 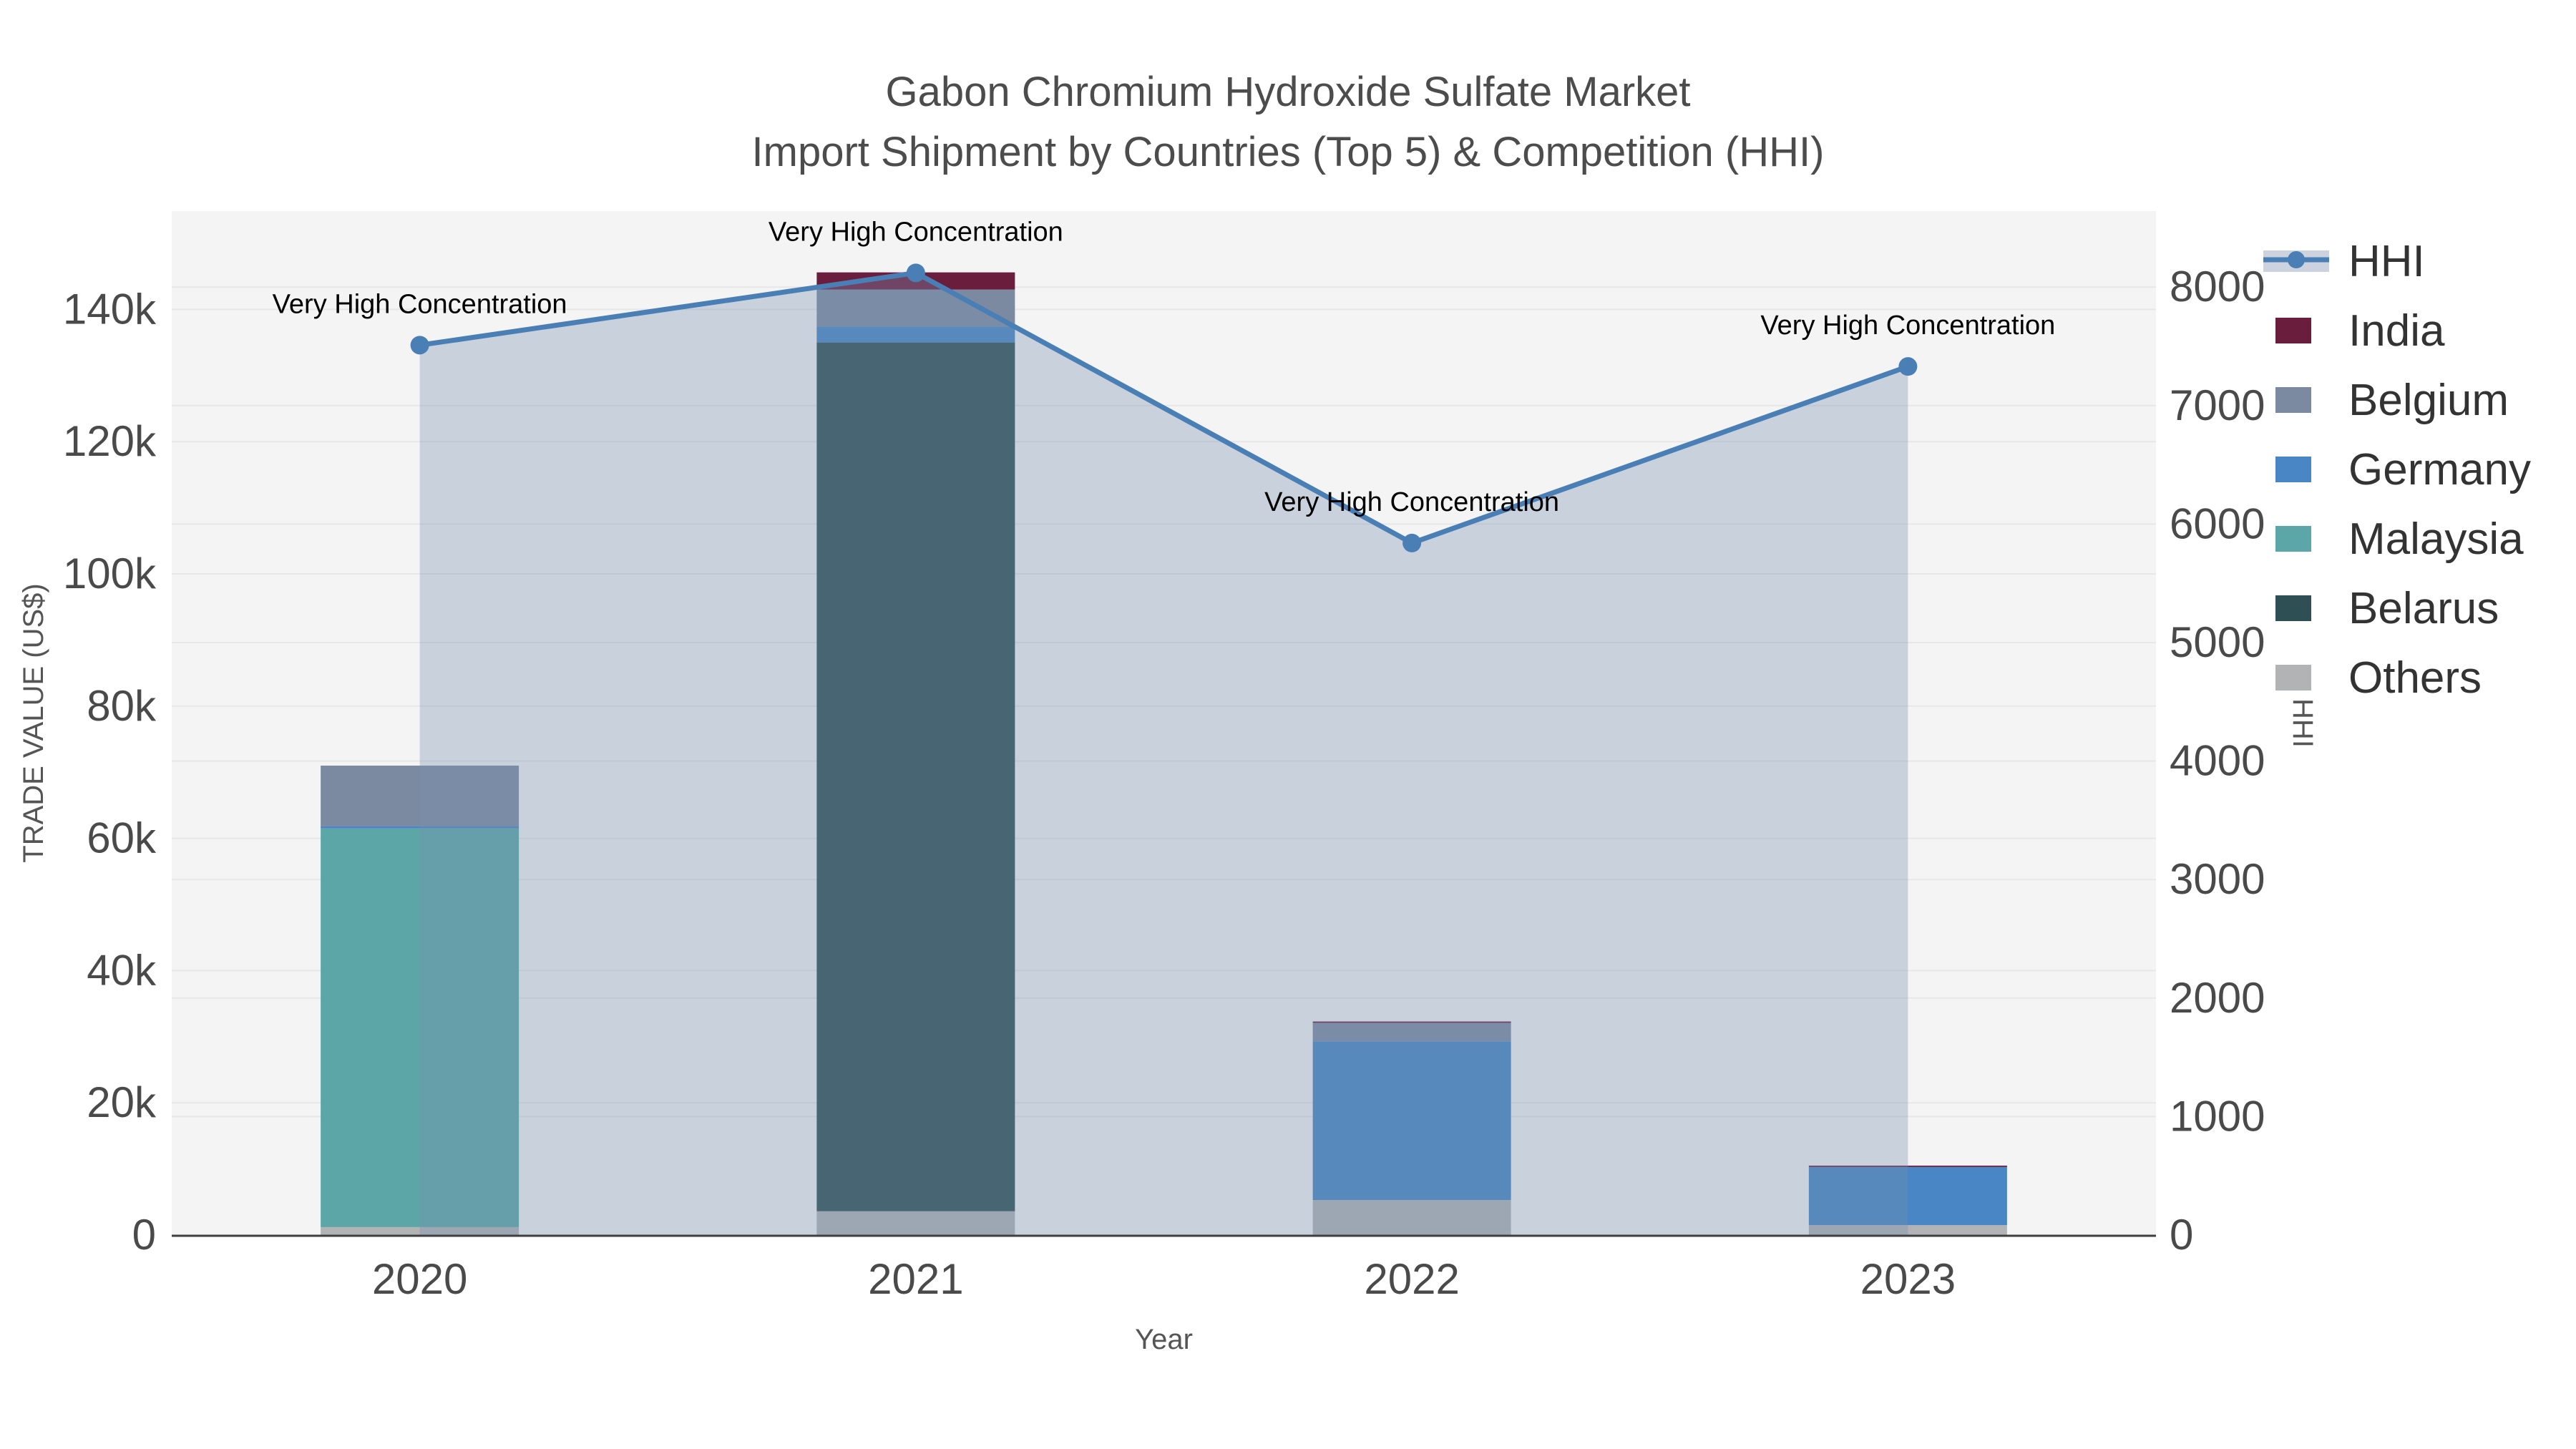 What do you see at coordinates (916, 232) in the screenshot?
I see `annotation-2021: Very High Concentration` at bounding box center [916, 232].